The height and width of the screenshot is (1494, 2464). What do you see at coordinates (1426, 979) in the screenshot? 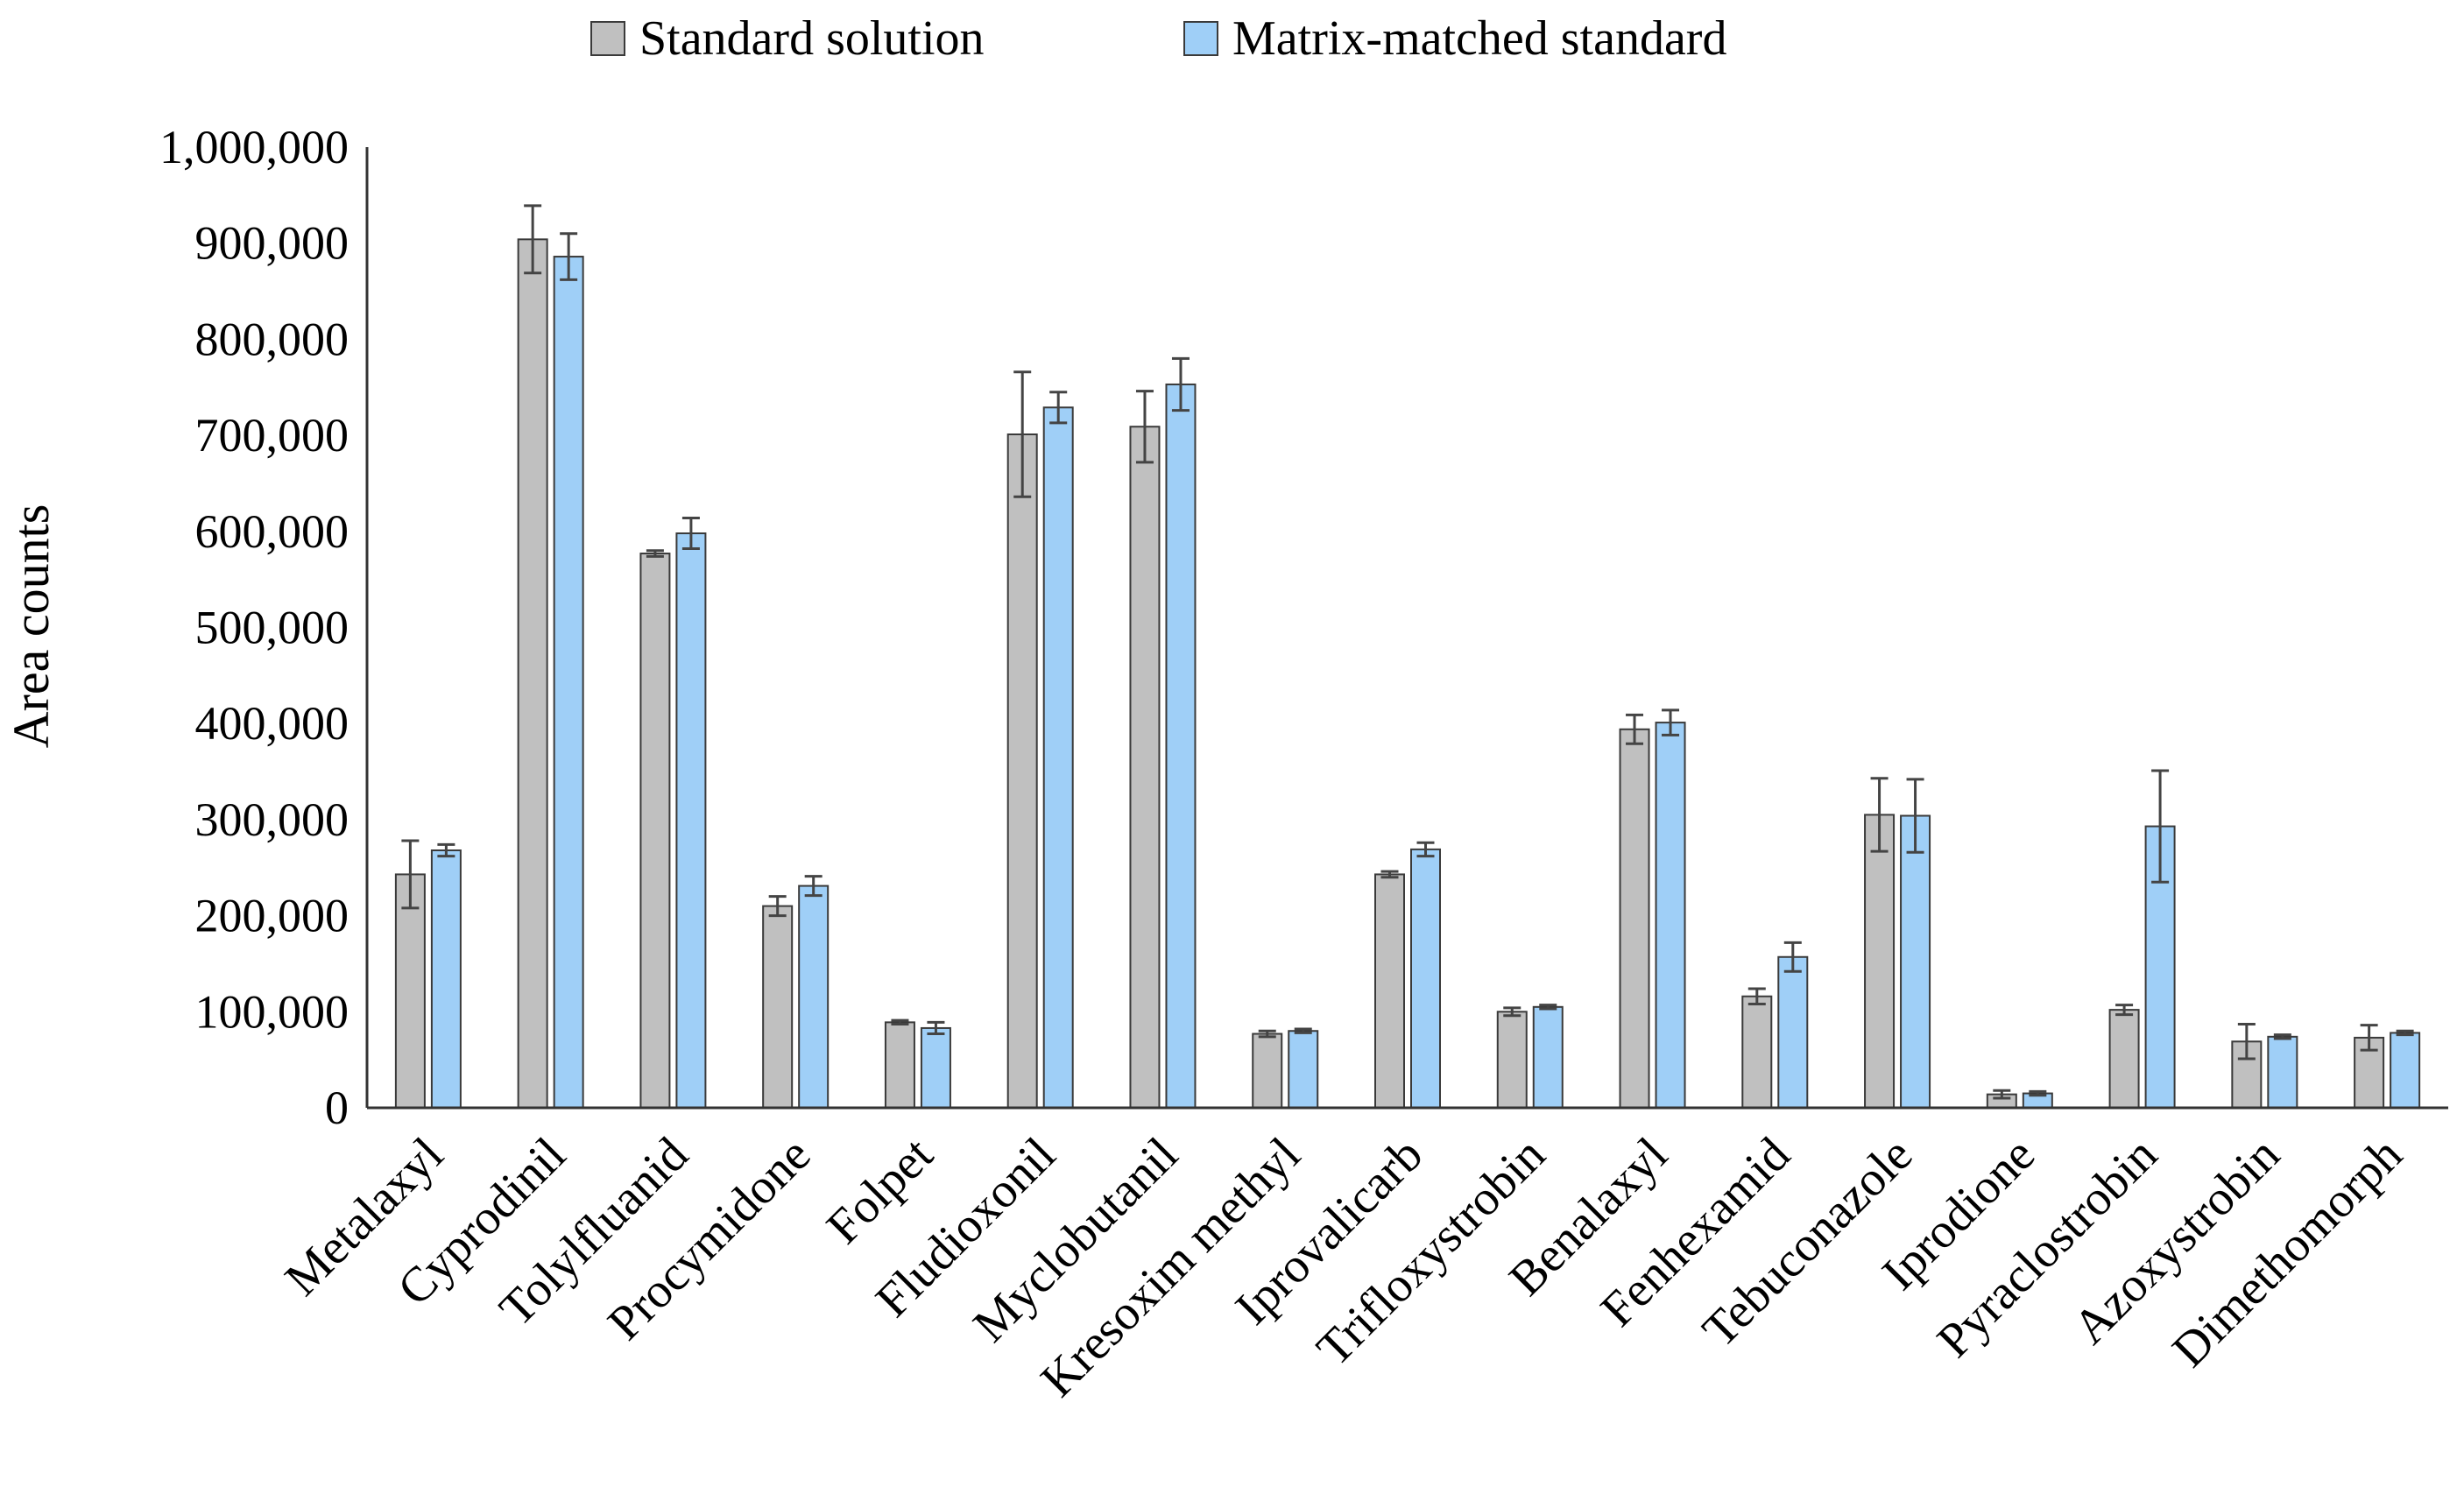
I see `bar-matrix-matched-iprovalicarb` at bounding box center [1426, 979].